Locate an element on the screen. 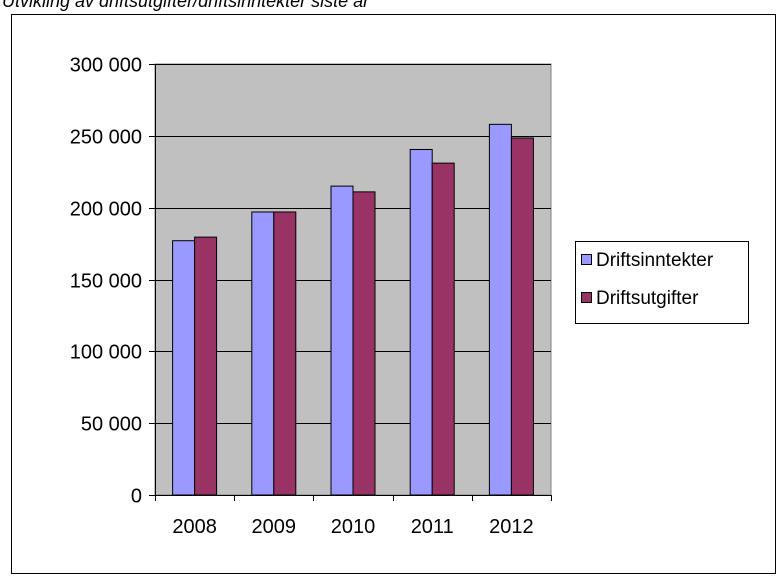 The image size is (779, 577). legend-swatch-driftsinntekter is located at coordinates (586, 259).